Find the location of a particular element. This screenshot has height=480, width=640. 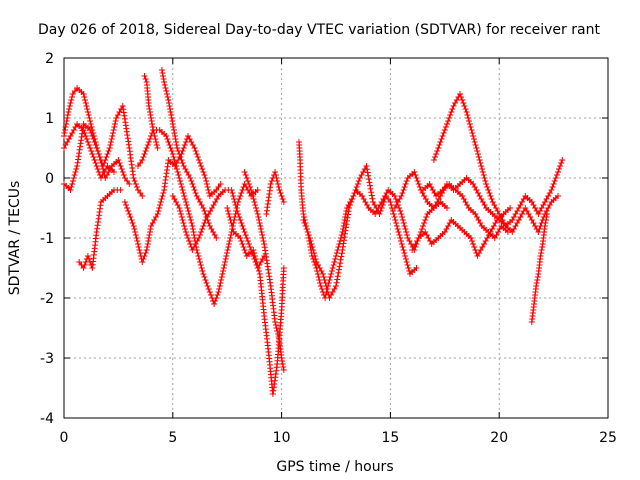

x-tick-label: 20 is located at coordinates (499, 438).